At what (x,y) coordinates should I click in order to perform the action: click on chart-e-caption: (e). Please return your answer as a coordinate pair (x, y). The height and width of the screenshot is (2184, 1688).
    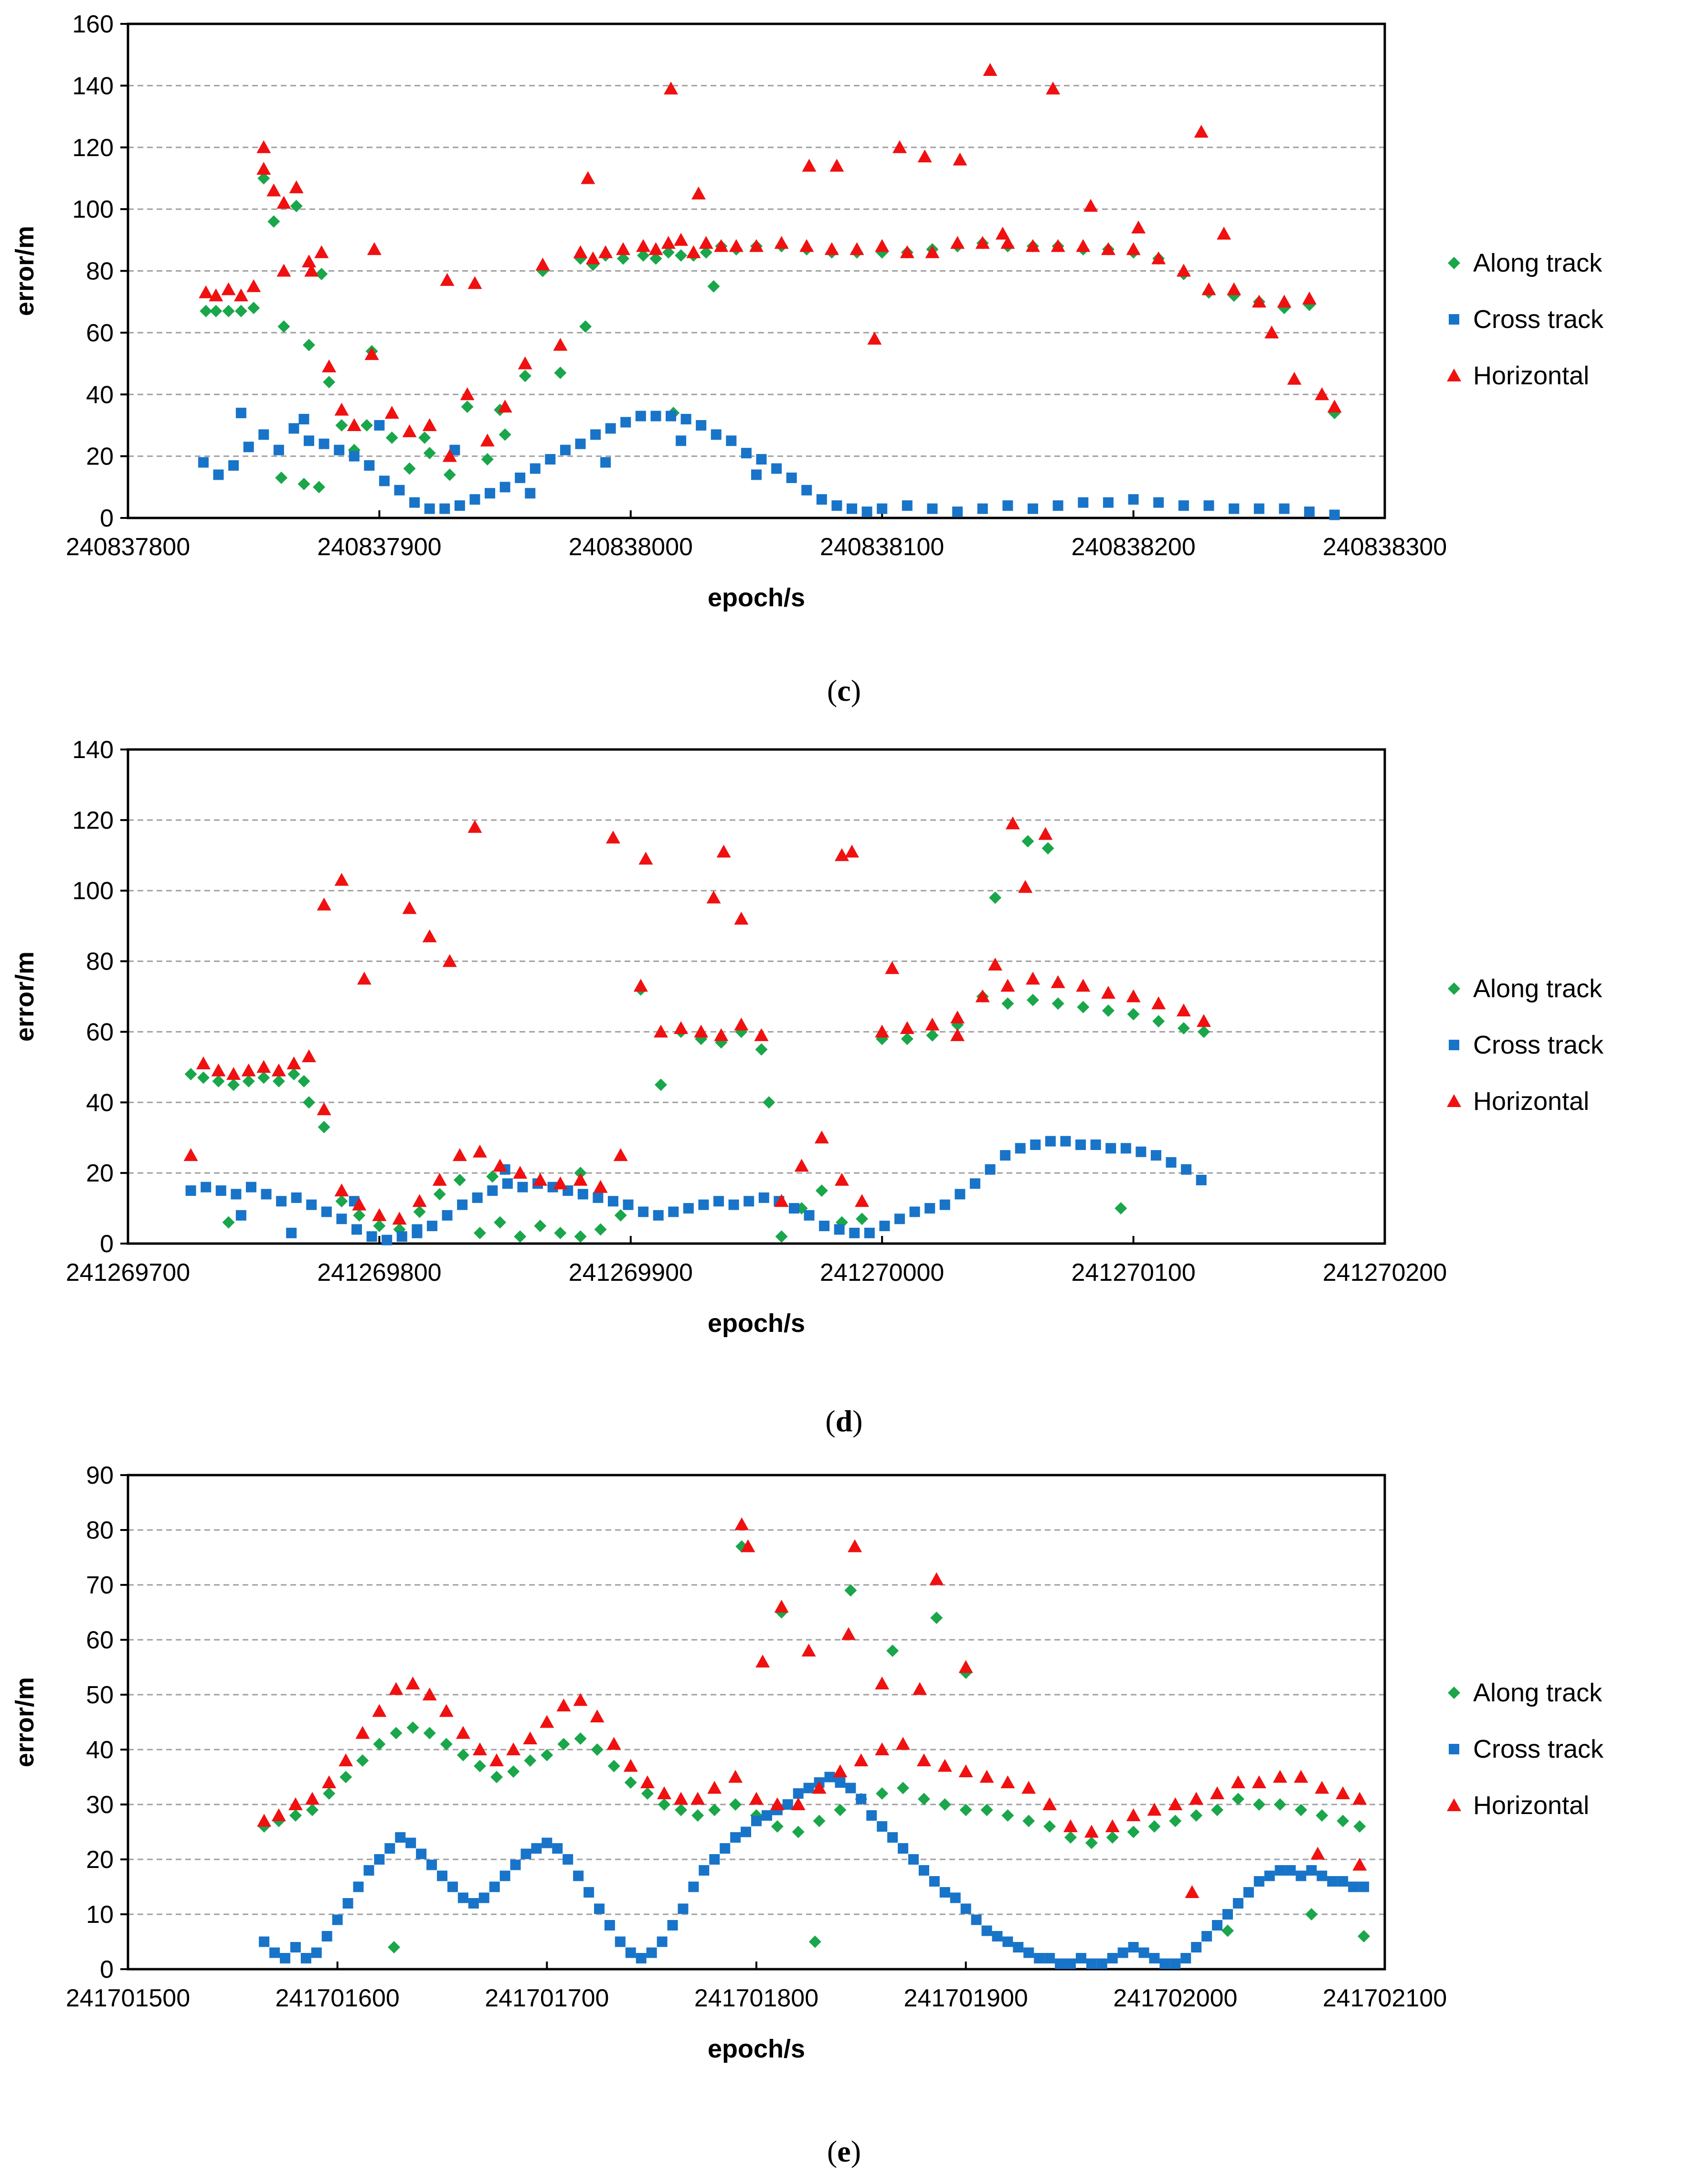
    Looking at the image, I should click on (844, 2151).